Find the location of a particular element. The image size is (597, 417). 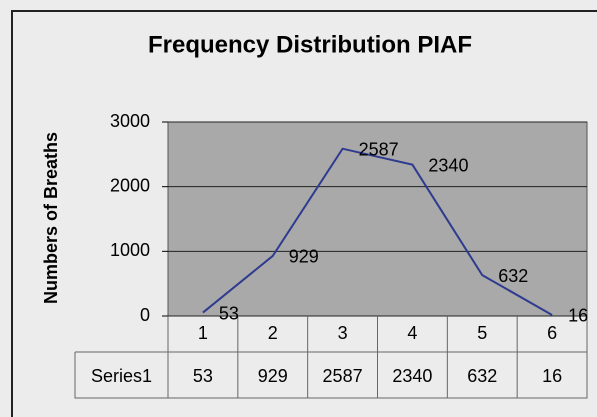

chart-title: Frequency Distribution PIAF is located at coordinates (310, 44).